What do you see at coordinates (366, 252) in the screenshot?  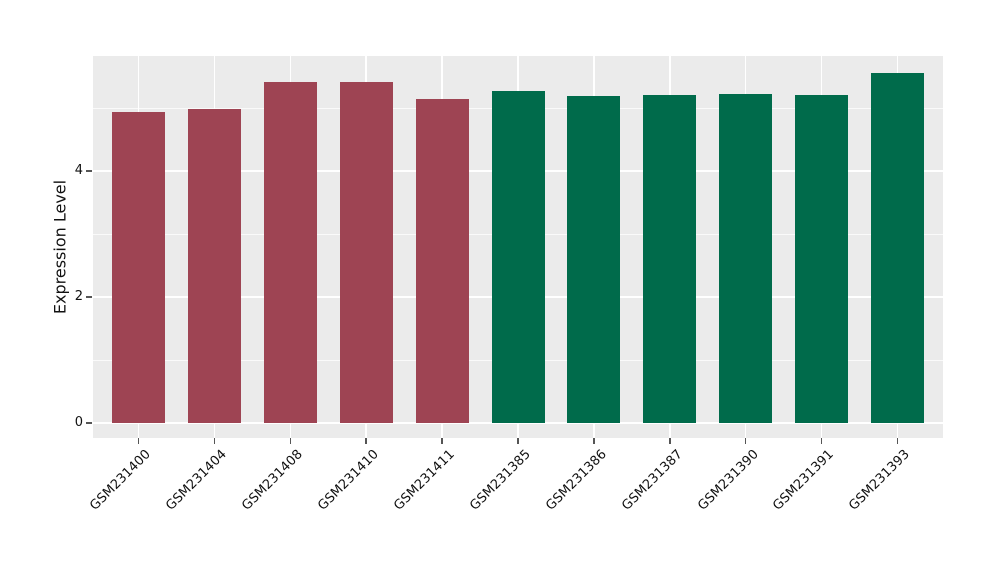 I see `bar-GSM231410` at bounding box center [366, 252].